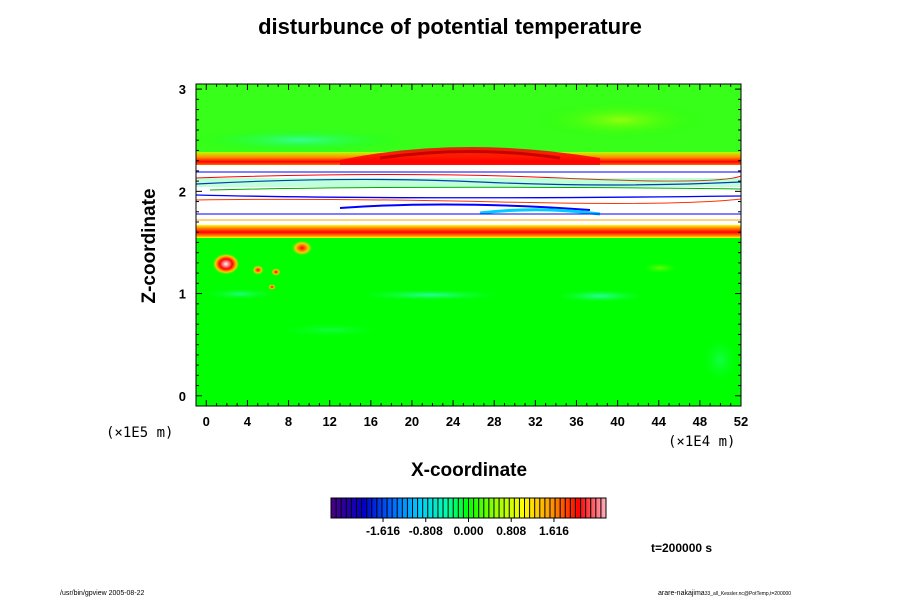 The height and width of the screenshot is (600, 900). I want to click on x-tick-label: 8, so click(288, 421).